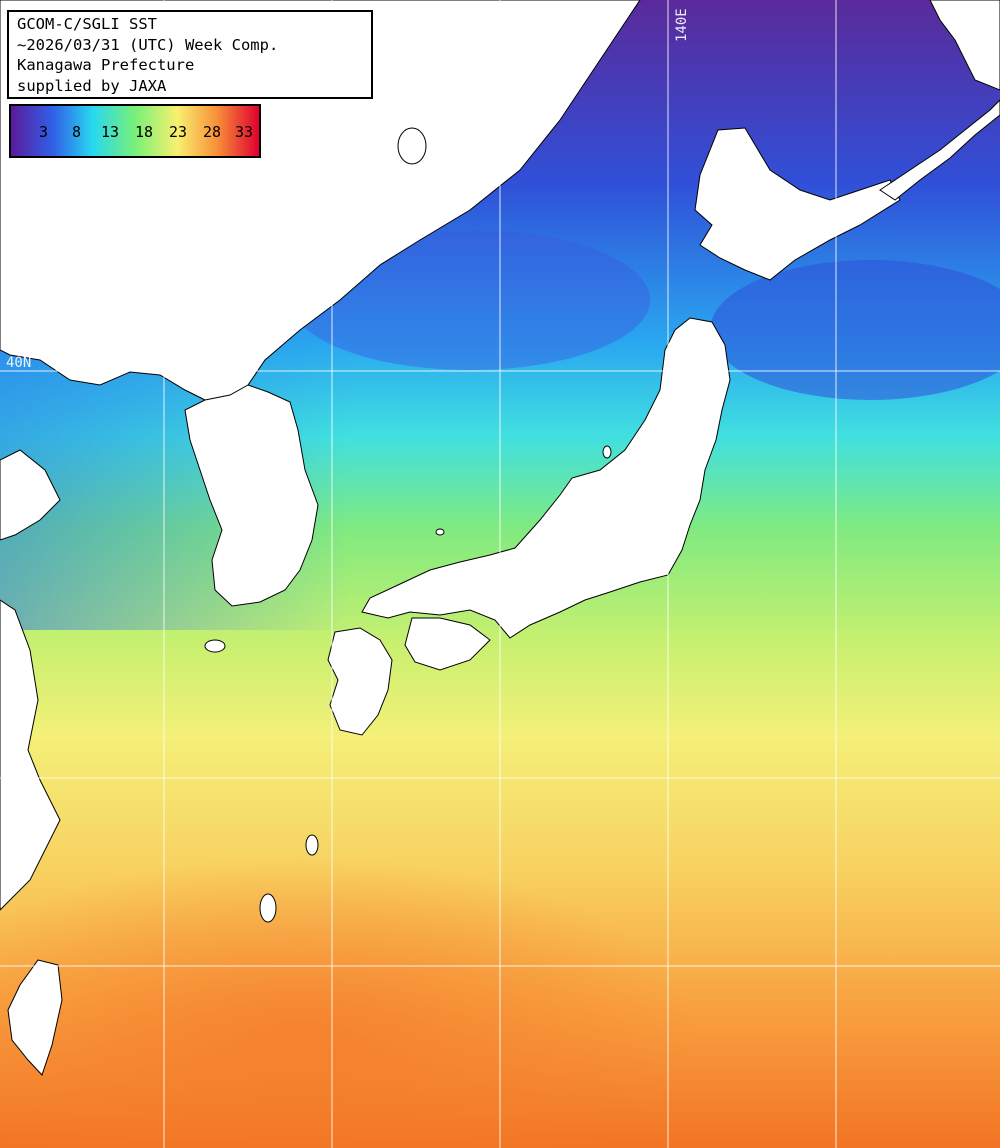 This screenshot has width=1000, height=1148. I want to click on composite-date: ~2026/03/31 (UTC) Week Comp., so click(148, 44).